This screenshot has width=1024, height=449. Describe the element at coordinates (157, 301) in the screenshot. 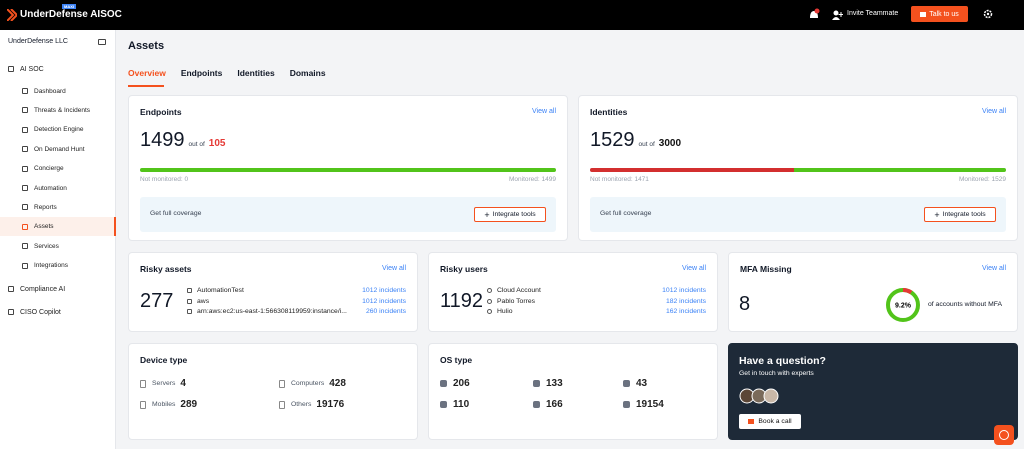

I see `count: 277` at that location.